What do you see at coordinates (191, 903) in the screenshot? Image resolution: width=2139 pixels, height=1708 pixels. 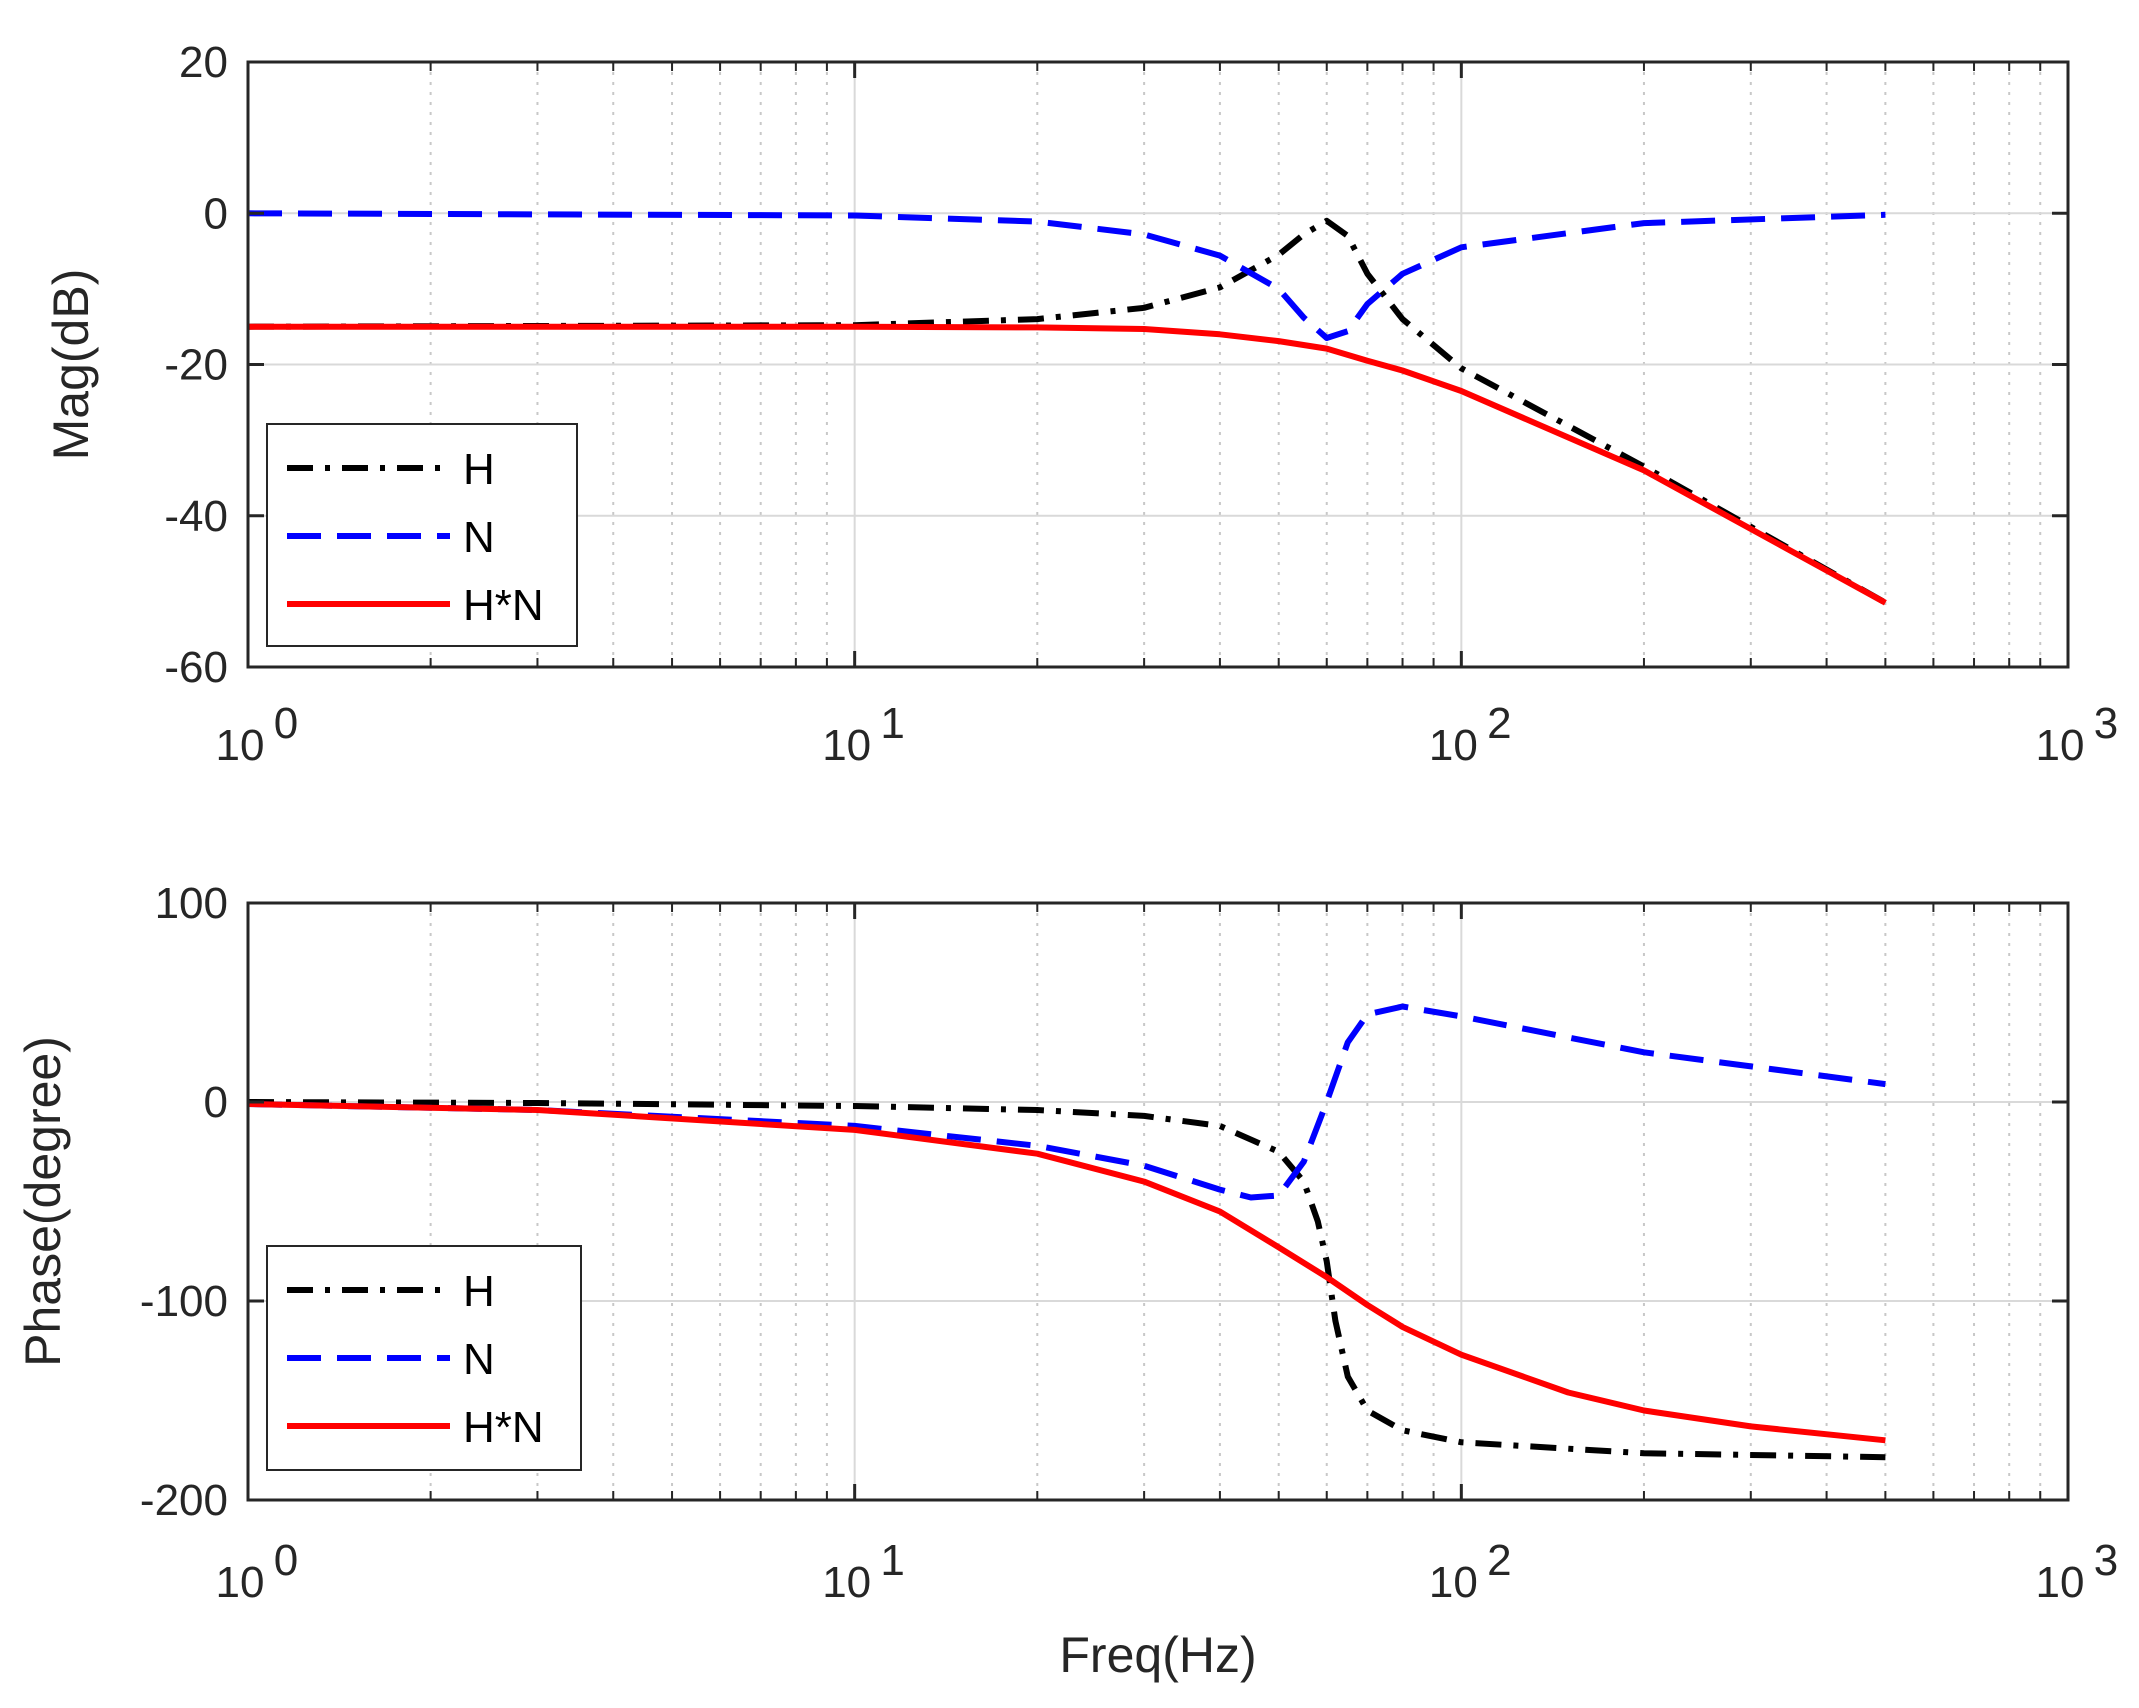 I see `y-tick-label: 100` at bounding box center [191, 903].